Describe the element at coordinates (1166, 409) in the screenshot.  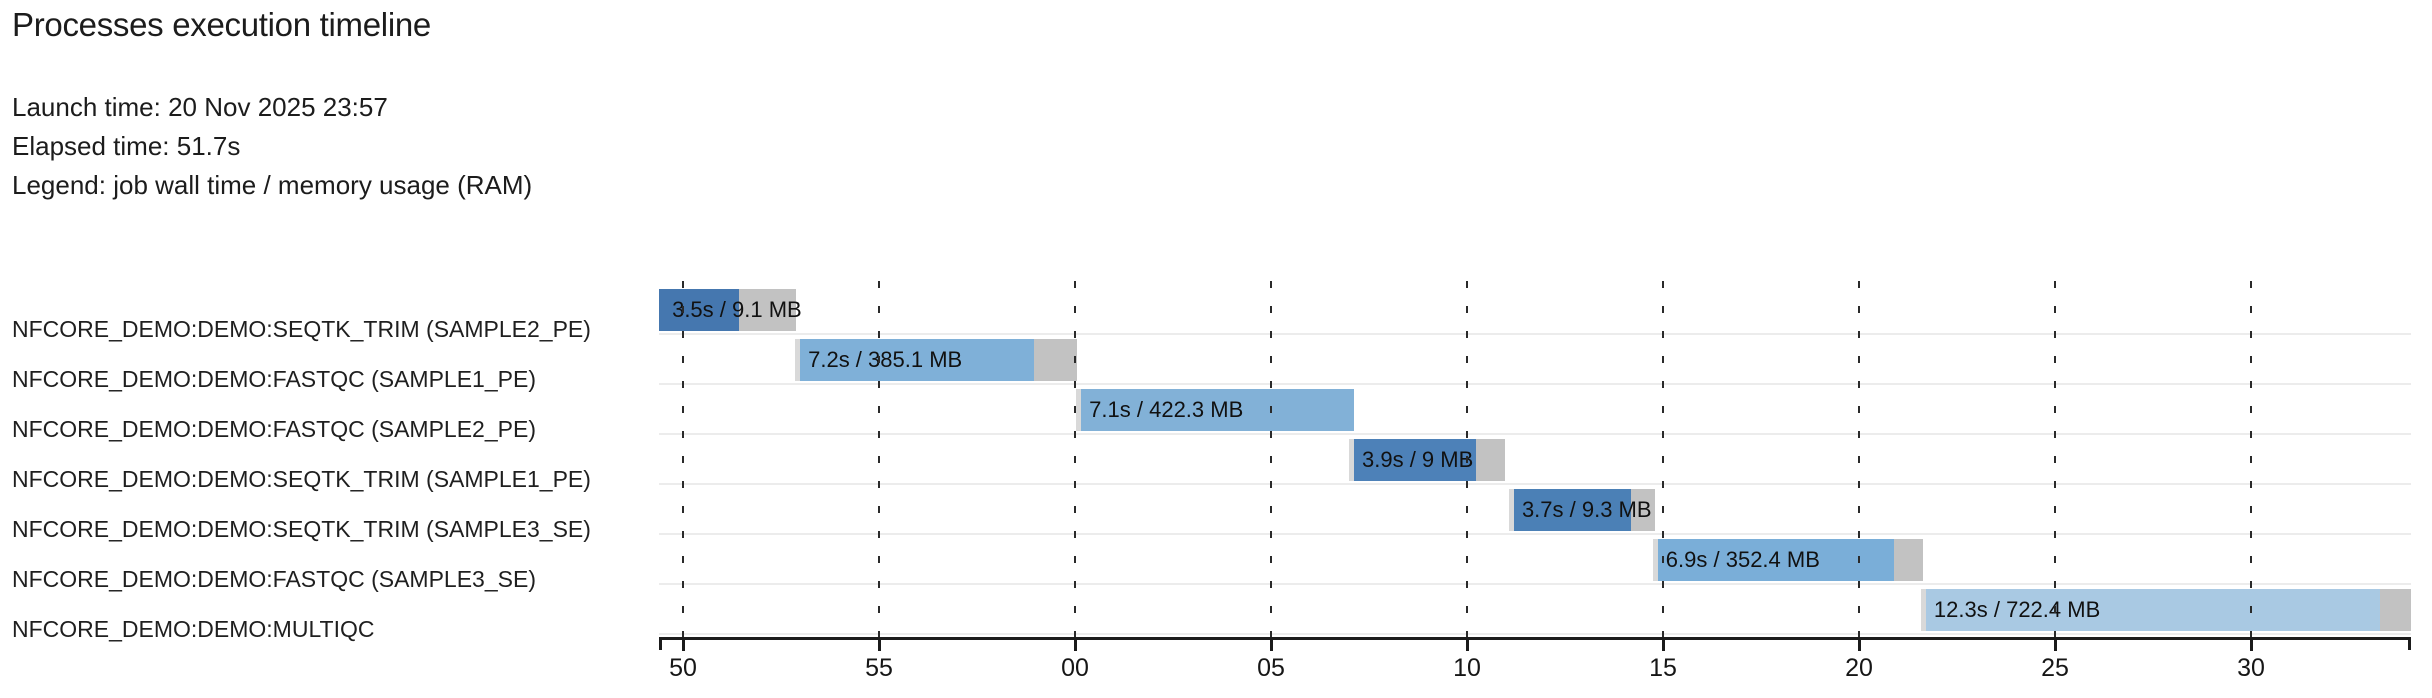
I see `bar-value-label: 7.1s / 422.3 MB` at that location.